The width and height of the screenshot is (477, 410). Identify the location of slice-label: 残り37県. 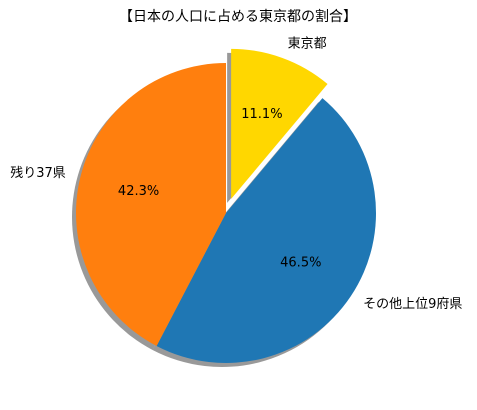
(38, 173).